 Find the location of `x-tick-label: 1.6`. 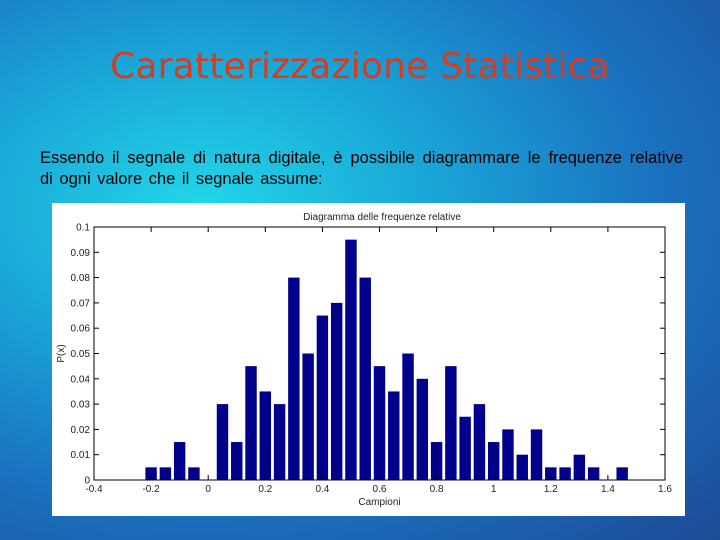

x-tick-label: 1.6 is located at coordinates (665, 489).